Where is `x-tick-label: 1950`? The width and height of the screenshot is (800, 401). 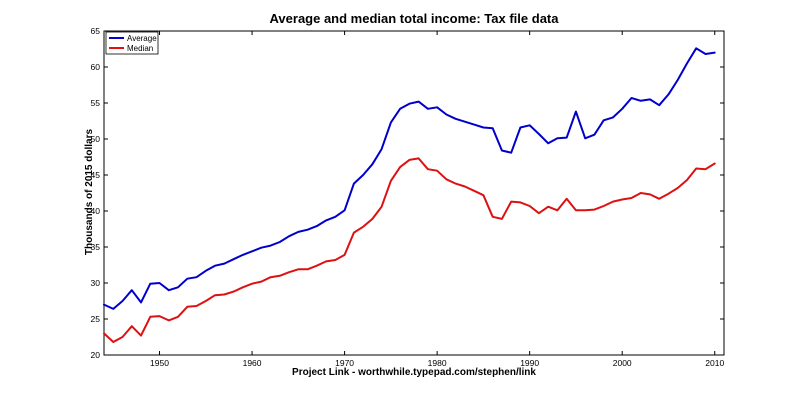
x-tick-label: 1950 is located at coordinates (159, 363).